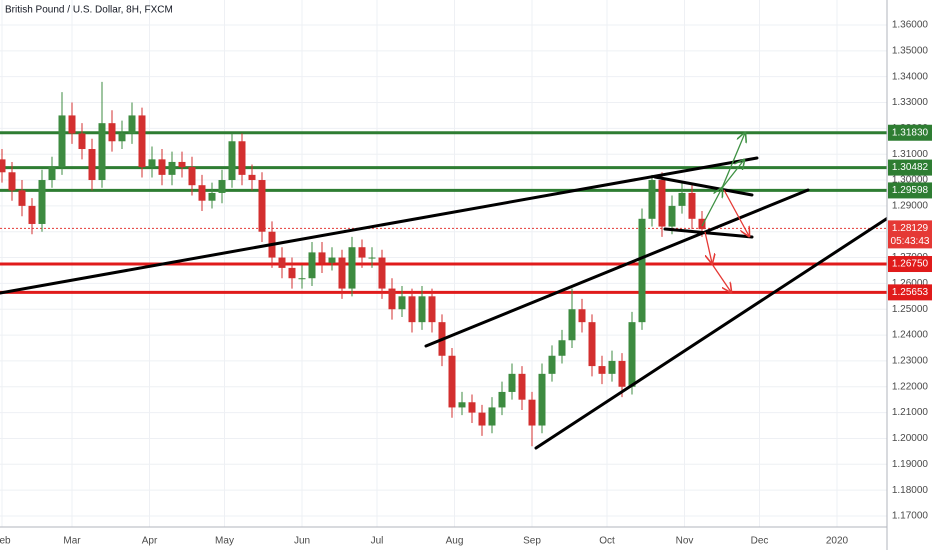 The height and width of the screenshot is (555, 932). I want to click on y-tick-label: 1.21000, so click(910, 412).